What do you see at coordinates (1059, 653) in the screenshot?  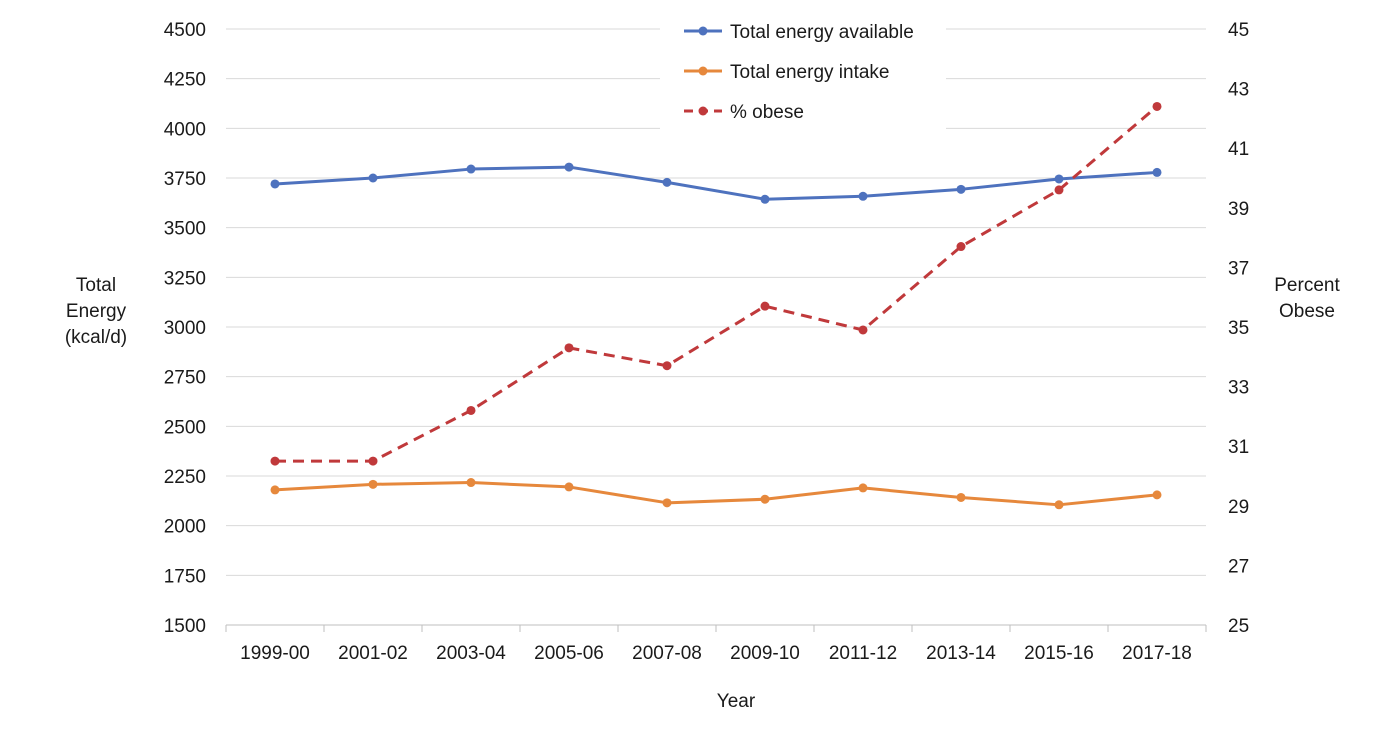 I see `x-tick-label: 2015-16` at bounding box center [1059, 653].